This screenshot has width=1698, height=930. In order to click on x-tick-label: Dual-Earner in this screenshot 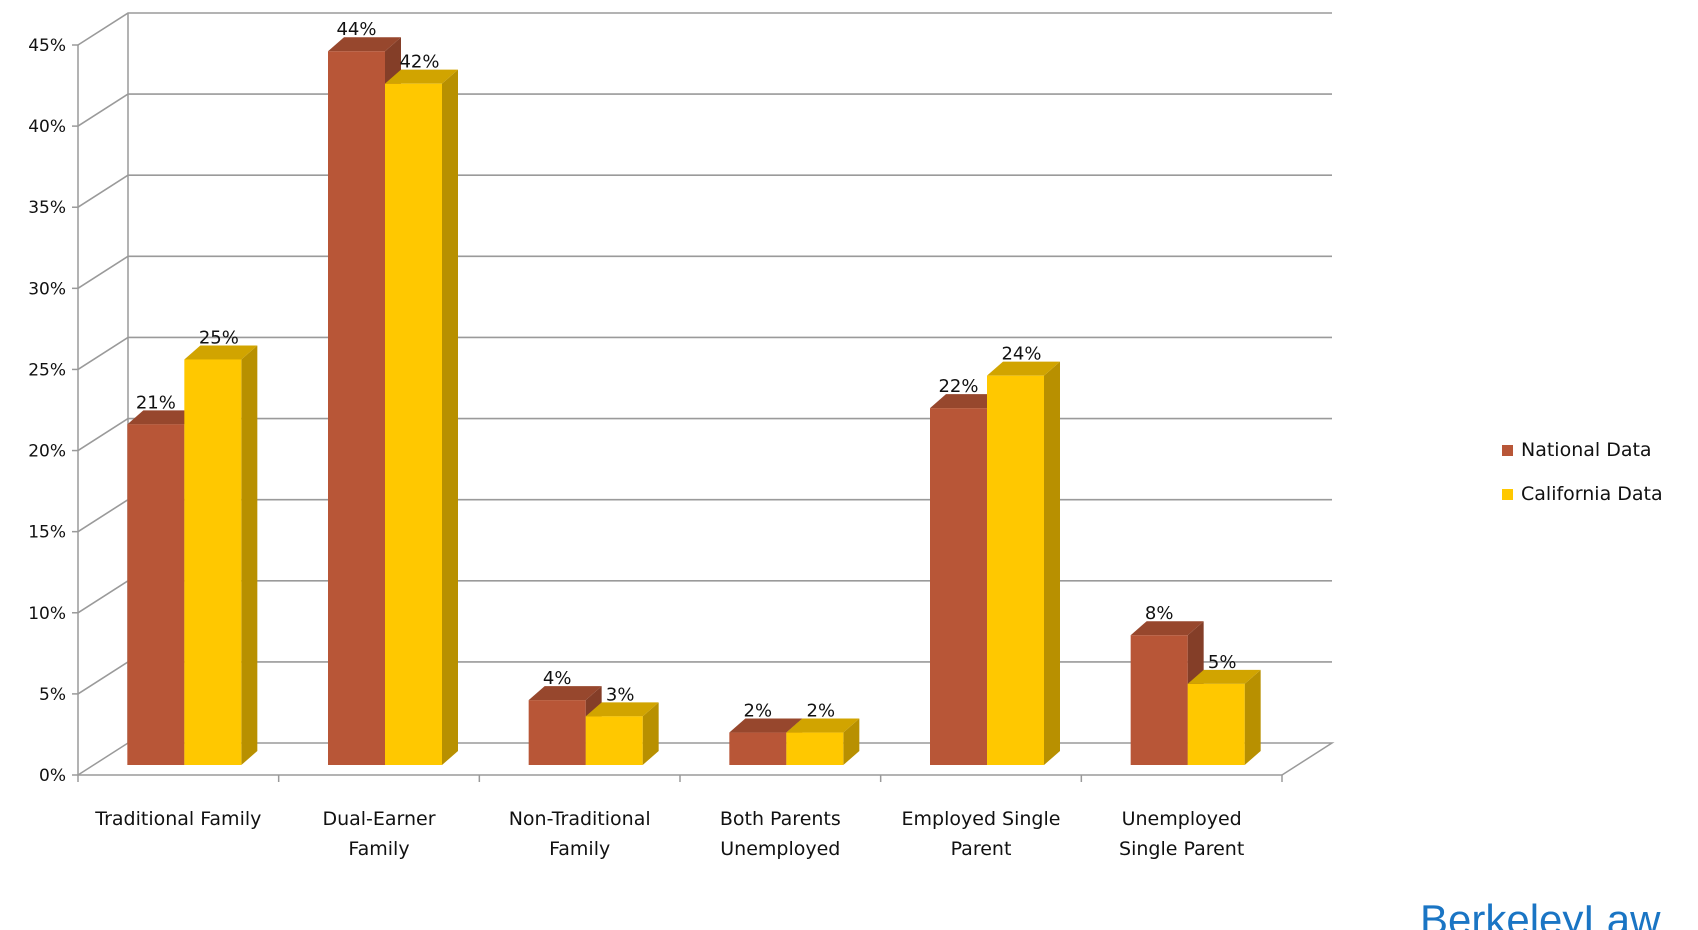, I will do `click(378, 819)`.